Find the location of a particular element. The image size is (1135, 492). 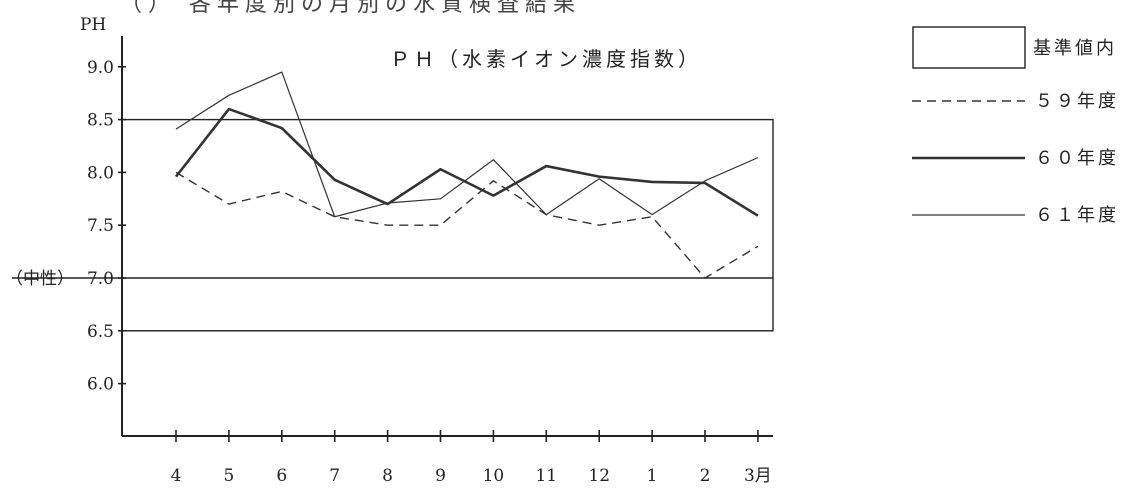

series-line-dashed is located at coordinates (467, 225).